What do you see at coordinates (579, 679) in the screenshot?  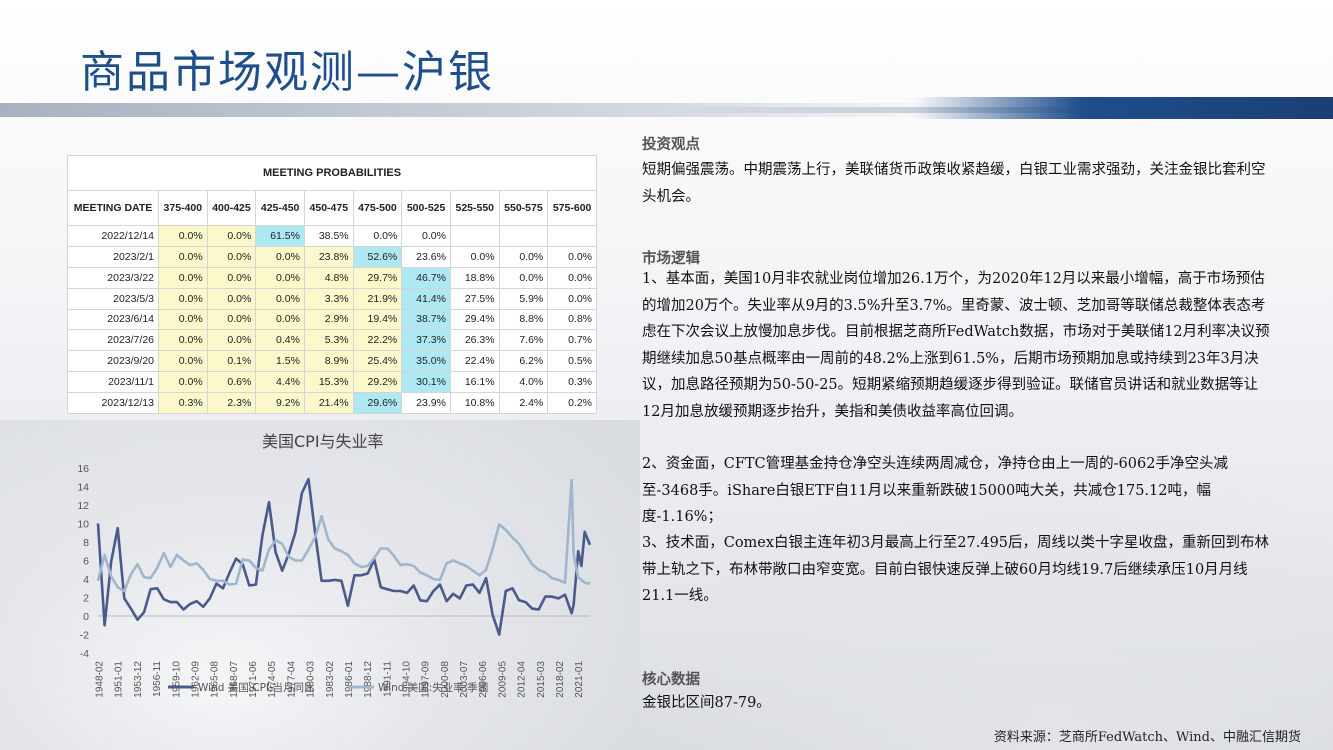 I see `x-tick-label: 2021-01` at bounding box center [579, 679].